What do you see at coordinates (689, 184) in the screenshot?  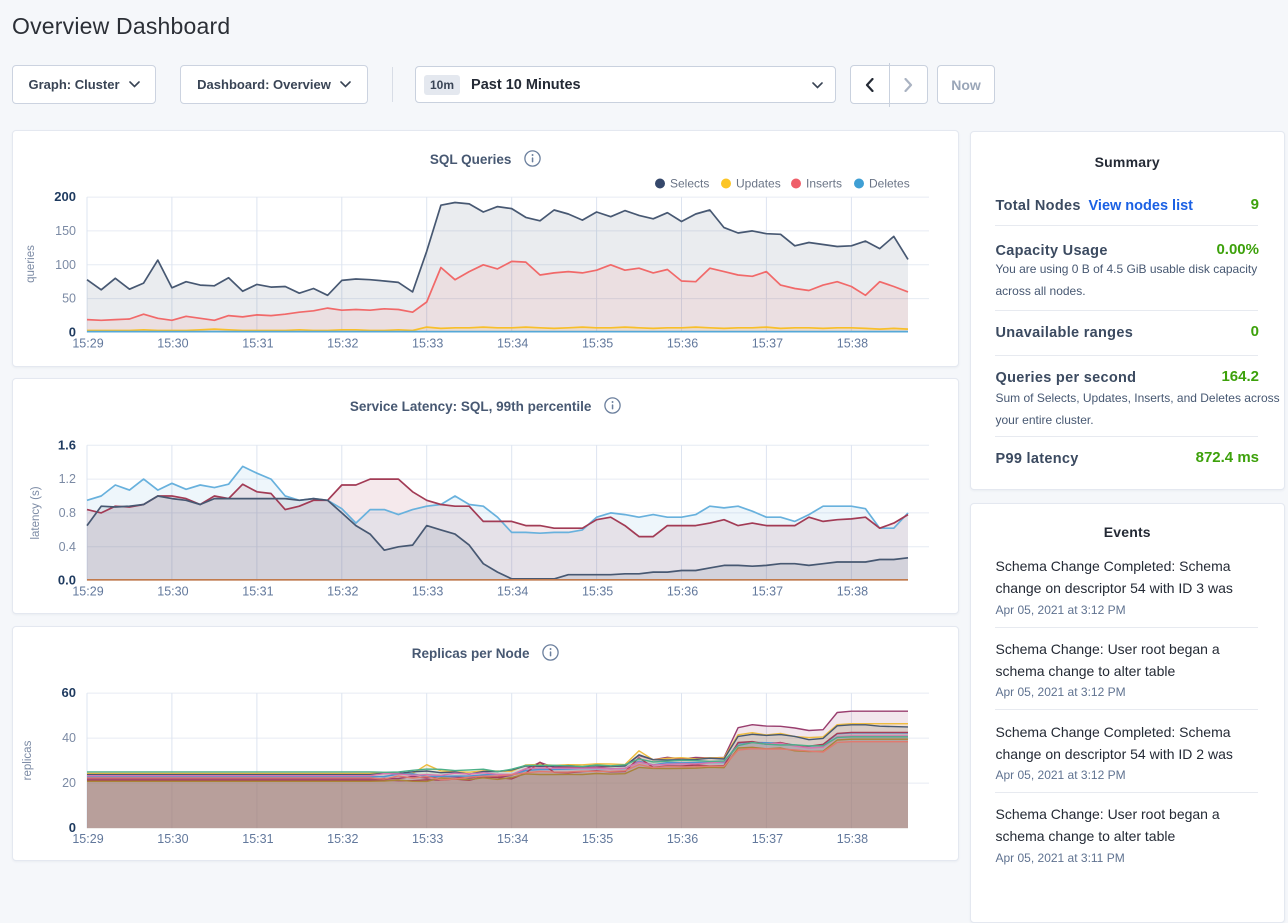 I see `svg-text: Selects` at bounding box center [689, 184].